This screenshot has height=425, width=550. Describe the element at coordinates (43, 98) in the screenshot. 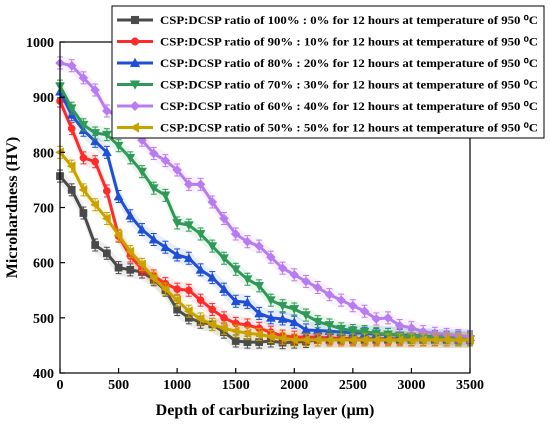

I see `y-tick-label: 900` at that location.